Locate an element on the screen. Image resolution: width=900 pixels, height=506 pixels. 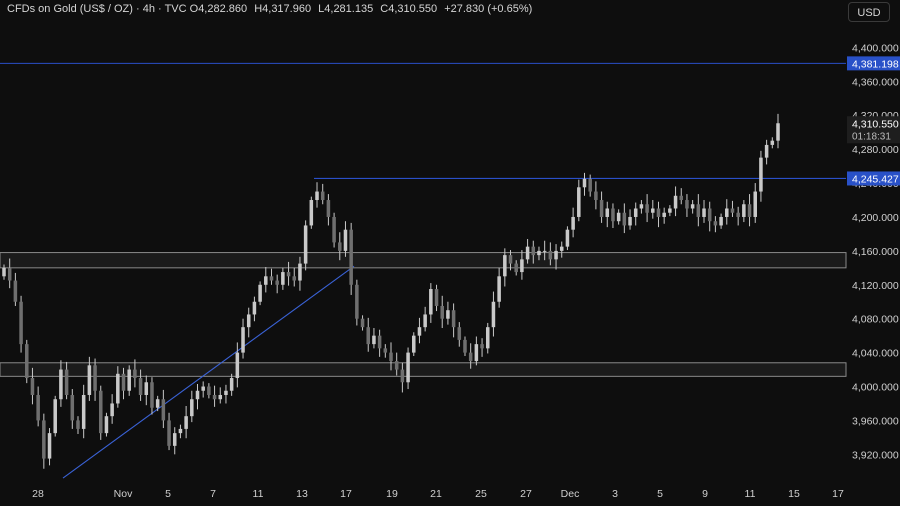
high-value: 4,317.960 is located at coordinates (287, 9).